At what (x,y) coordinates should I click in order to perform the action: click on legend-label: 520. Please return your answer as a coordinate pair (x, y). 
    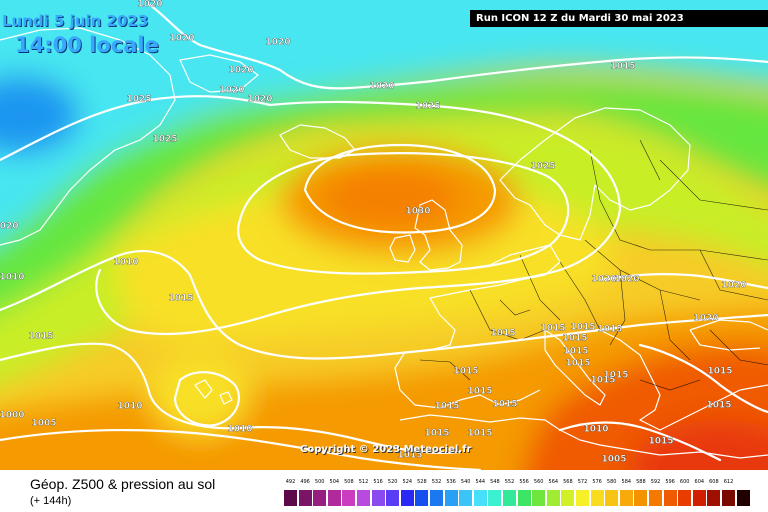
    Looking at the image, I should click on (392, 482).